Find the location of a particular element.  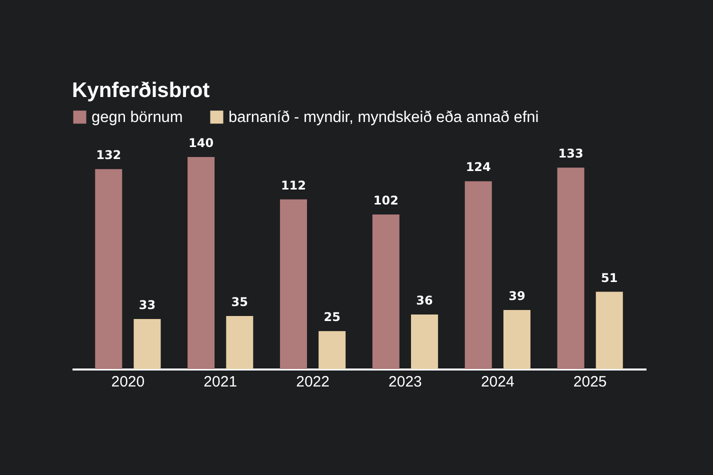

data-label: 102 is located at coordinates (385, 201).